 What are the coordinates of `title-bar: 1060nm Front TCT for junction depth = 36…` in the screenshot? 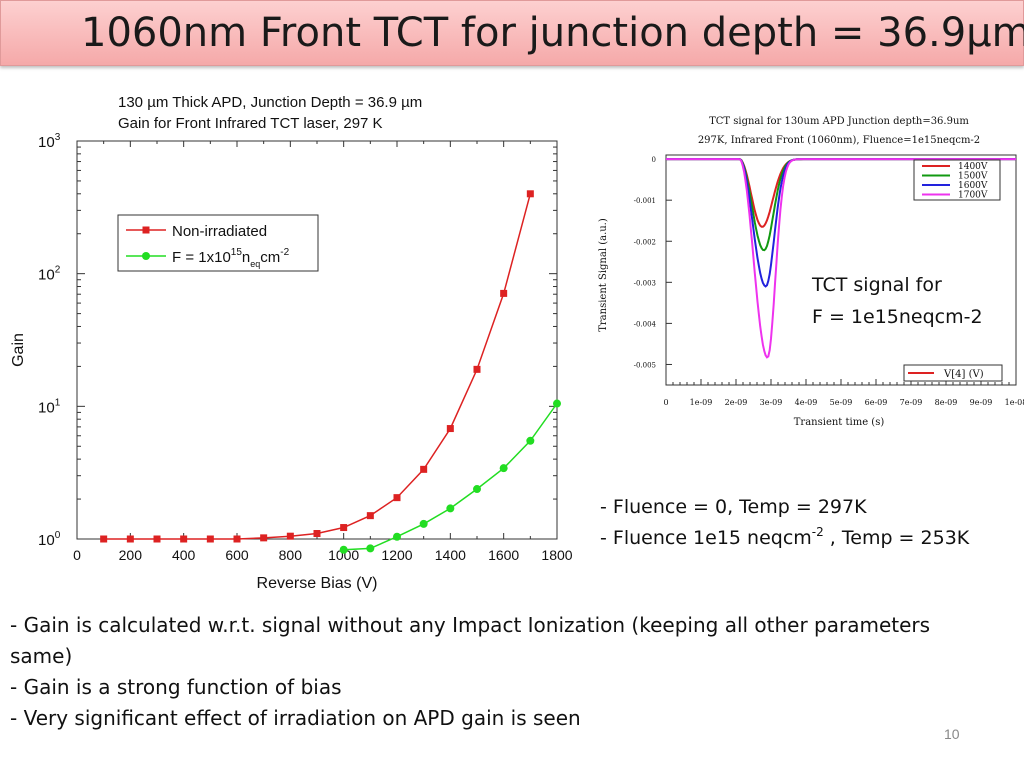 It's located at (512, 33).